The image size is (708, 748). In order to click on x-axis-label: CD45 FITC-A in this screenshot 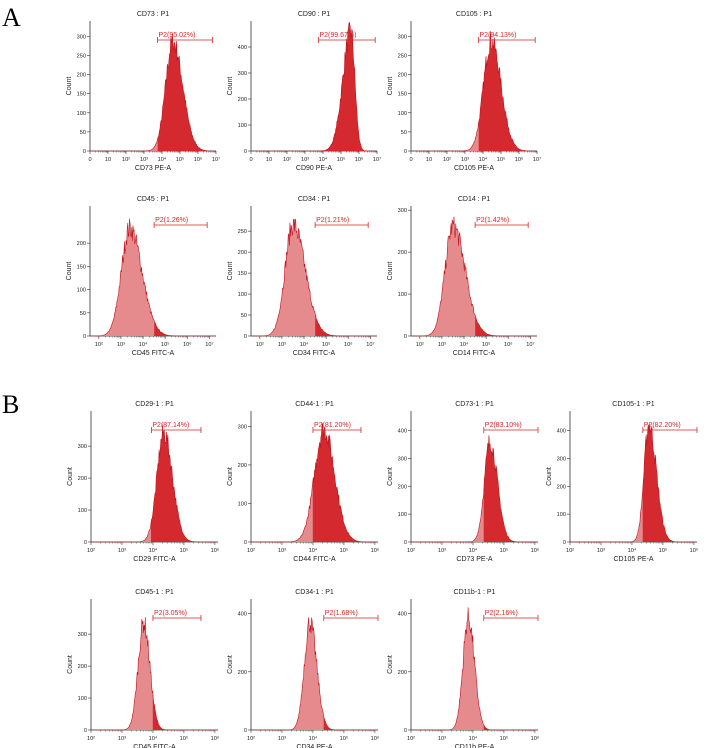, I will do `click(154, 746)`.